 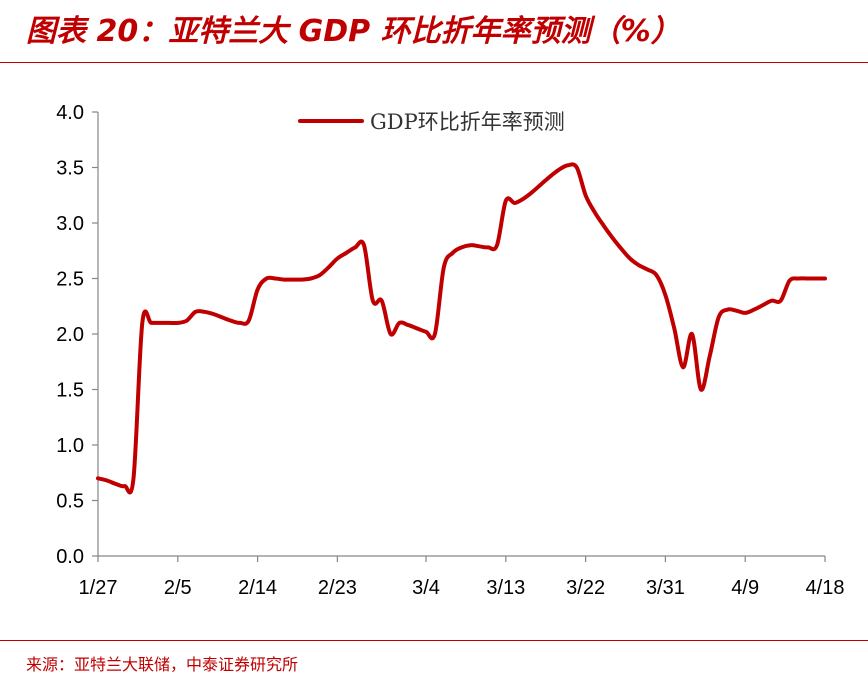 What do you see at coordinates (162, 664) in the screenshot?
I see `source-note: 来源：亚特兰大联储，中泰证券研究所` at bounding box center [162, 664].